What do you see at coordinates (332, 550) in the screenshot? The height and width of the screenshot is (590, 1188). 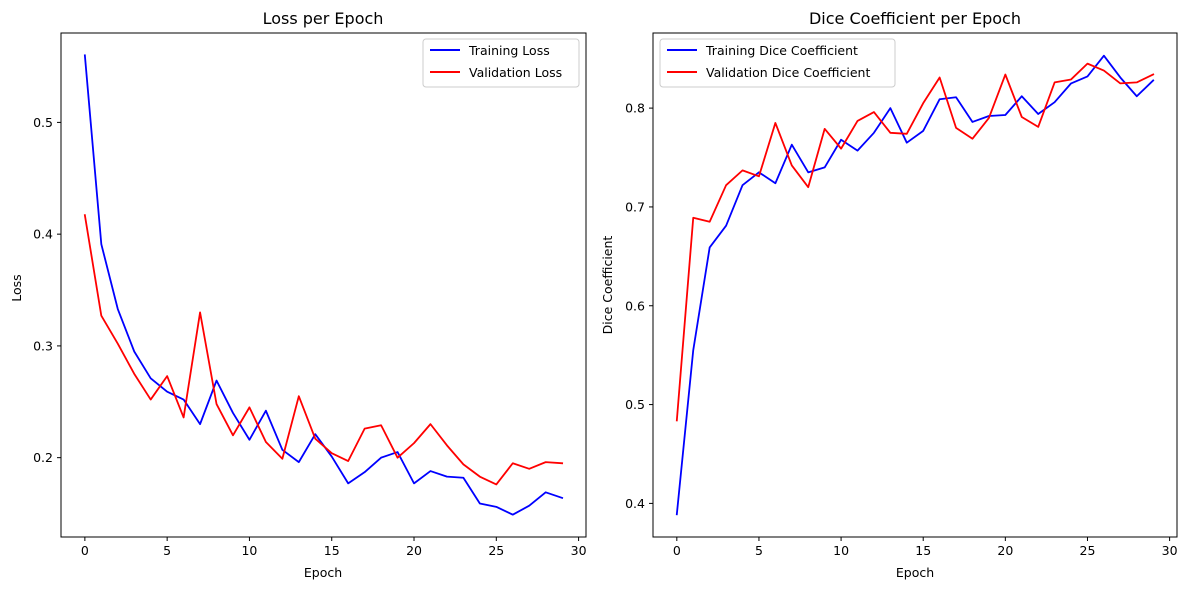 I see `loss-x-tick-label: 15` at bounding box center [332, 550].